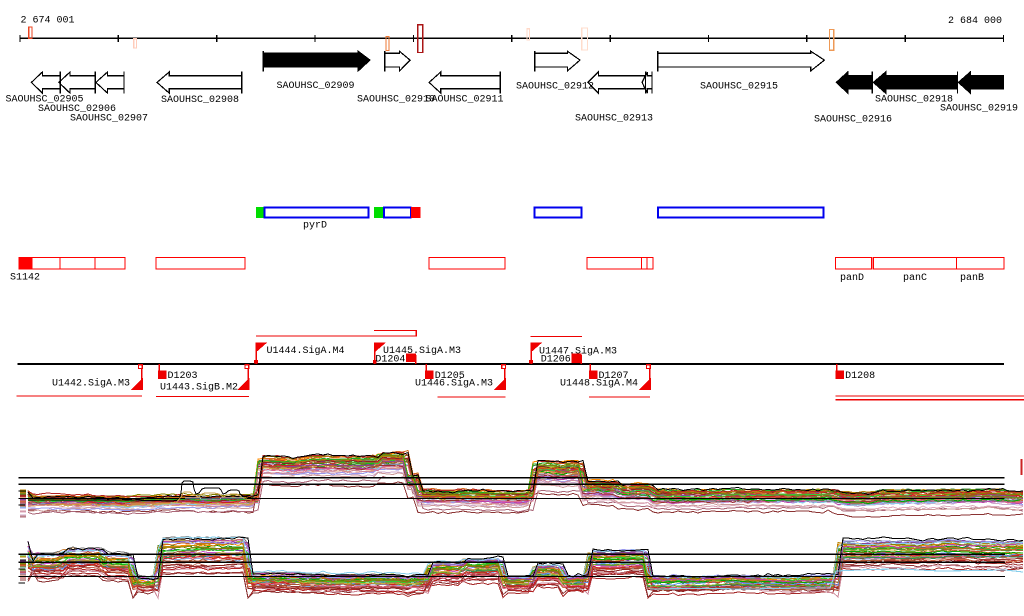  Describe the element at coordinates (109, 119) in the screenshot. I see `svg-text: SAOUHSC_02907` at that location.